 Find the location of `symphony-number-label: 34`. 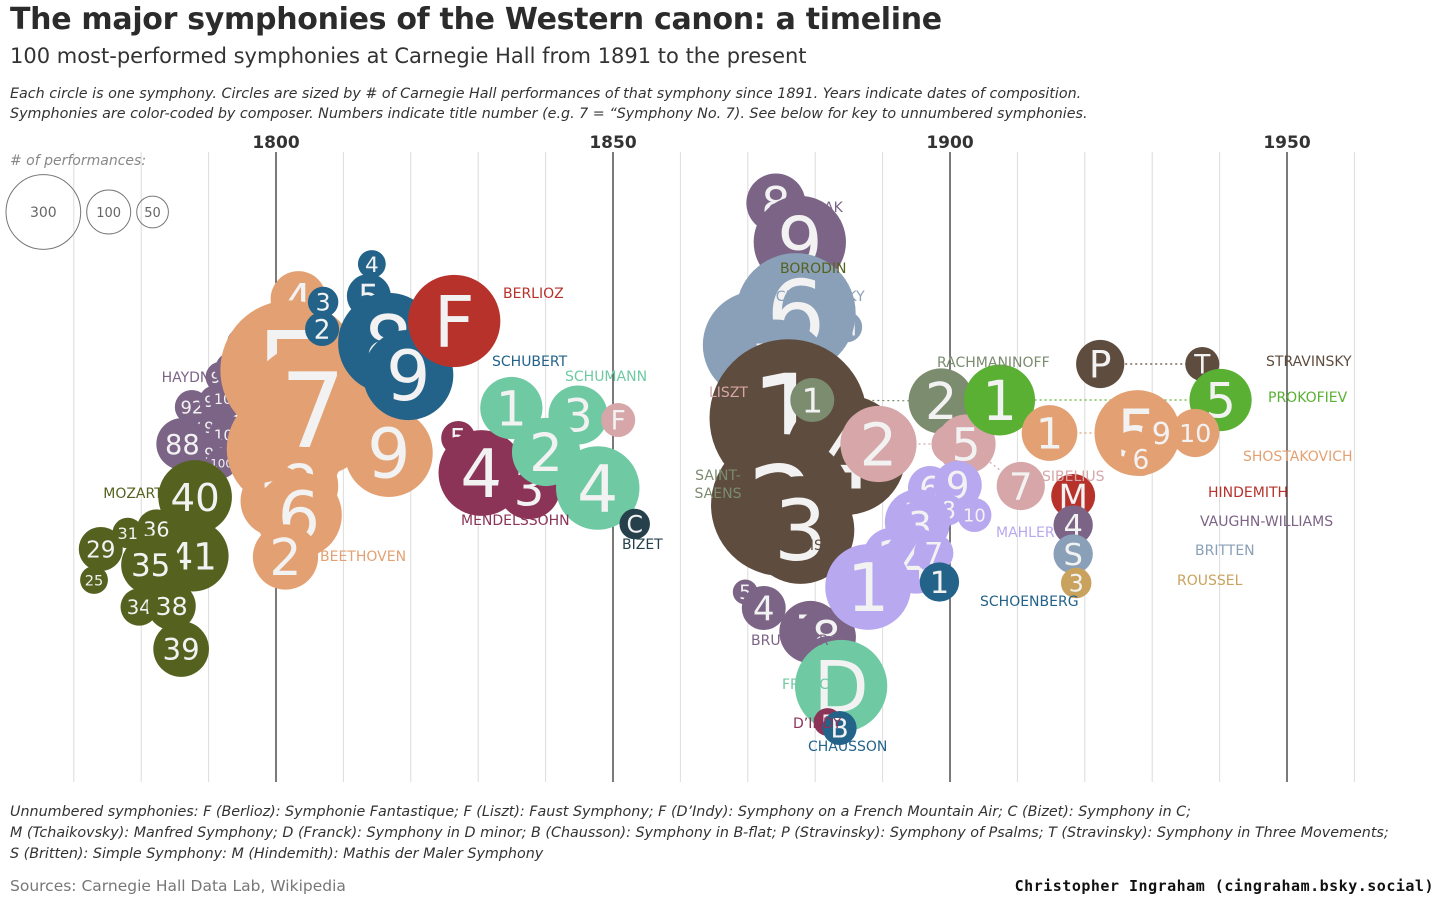

symphony-number-label: 34 is located at coordinates (139, 607).